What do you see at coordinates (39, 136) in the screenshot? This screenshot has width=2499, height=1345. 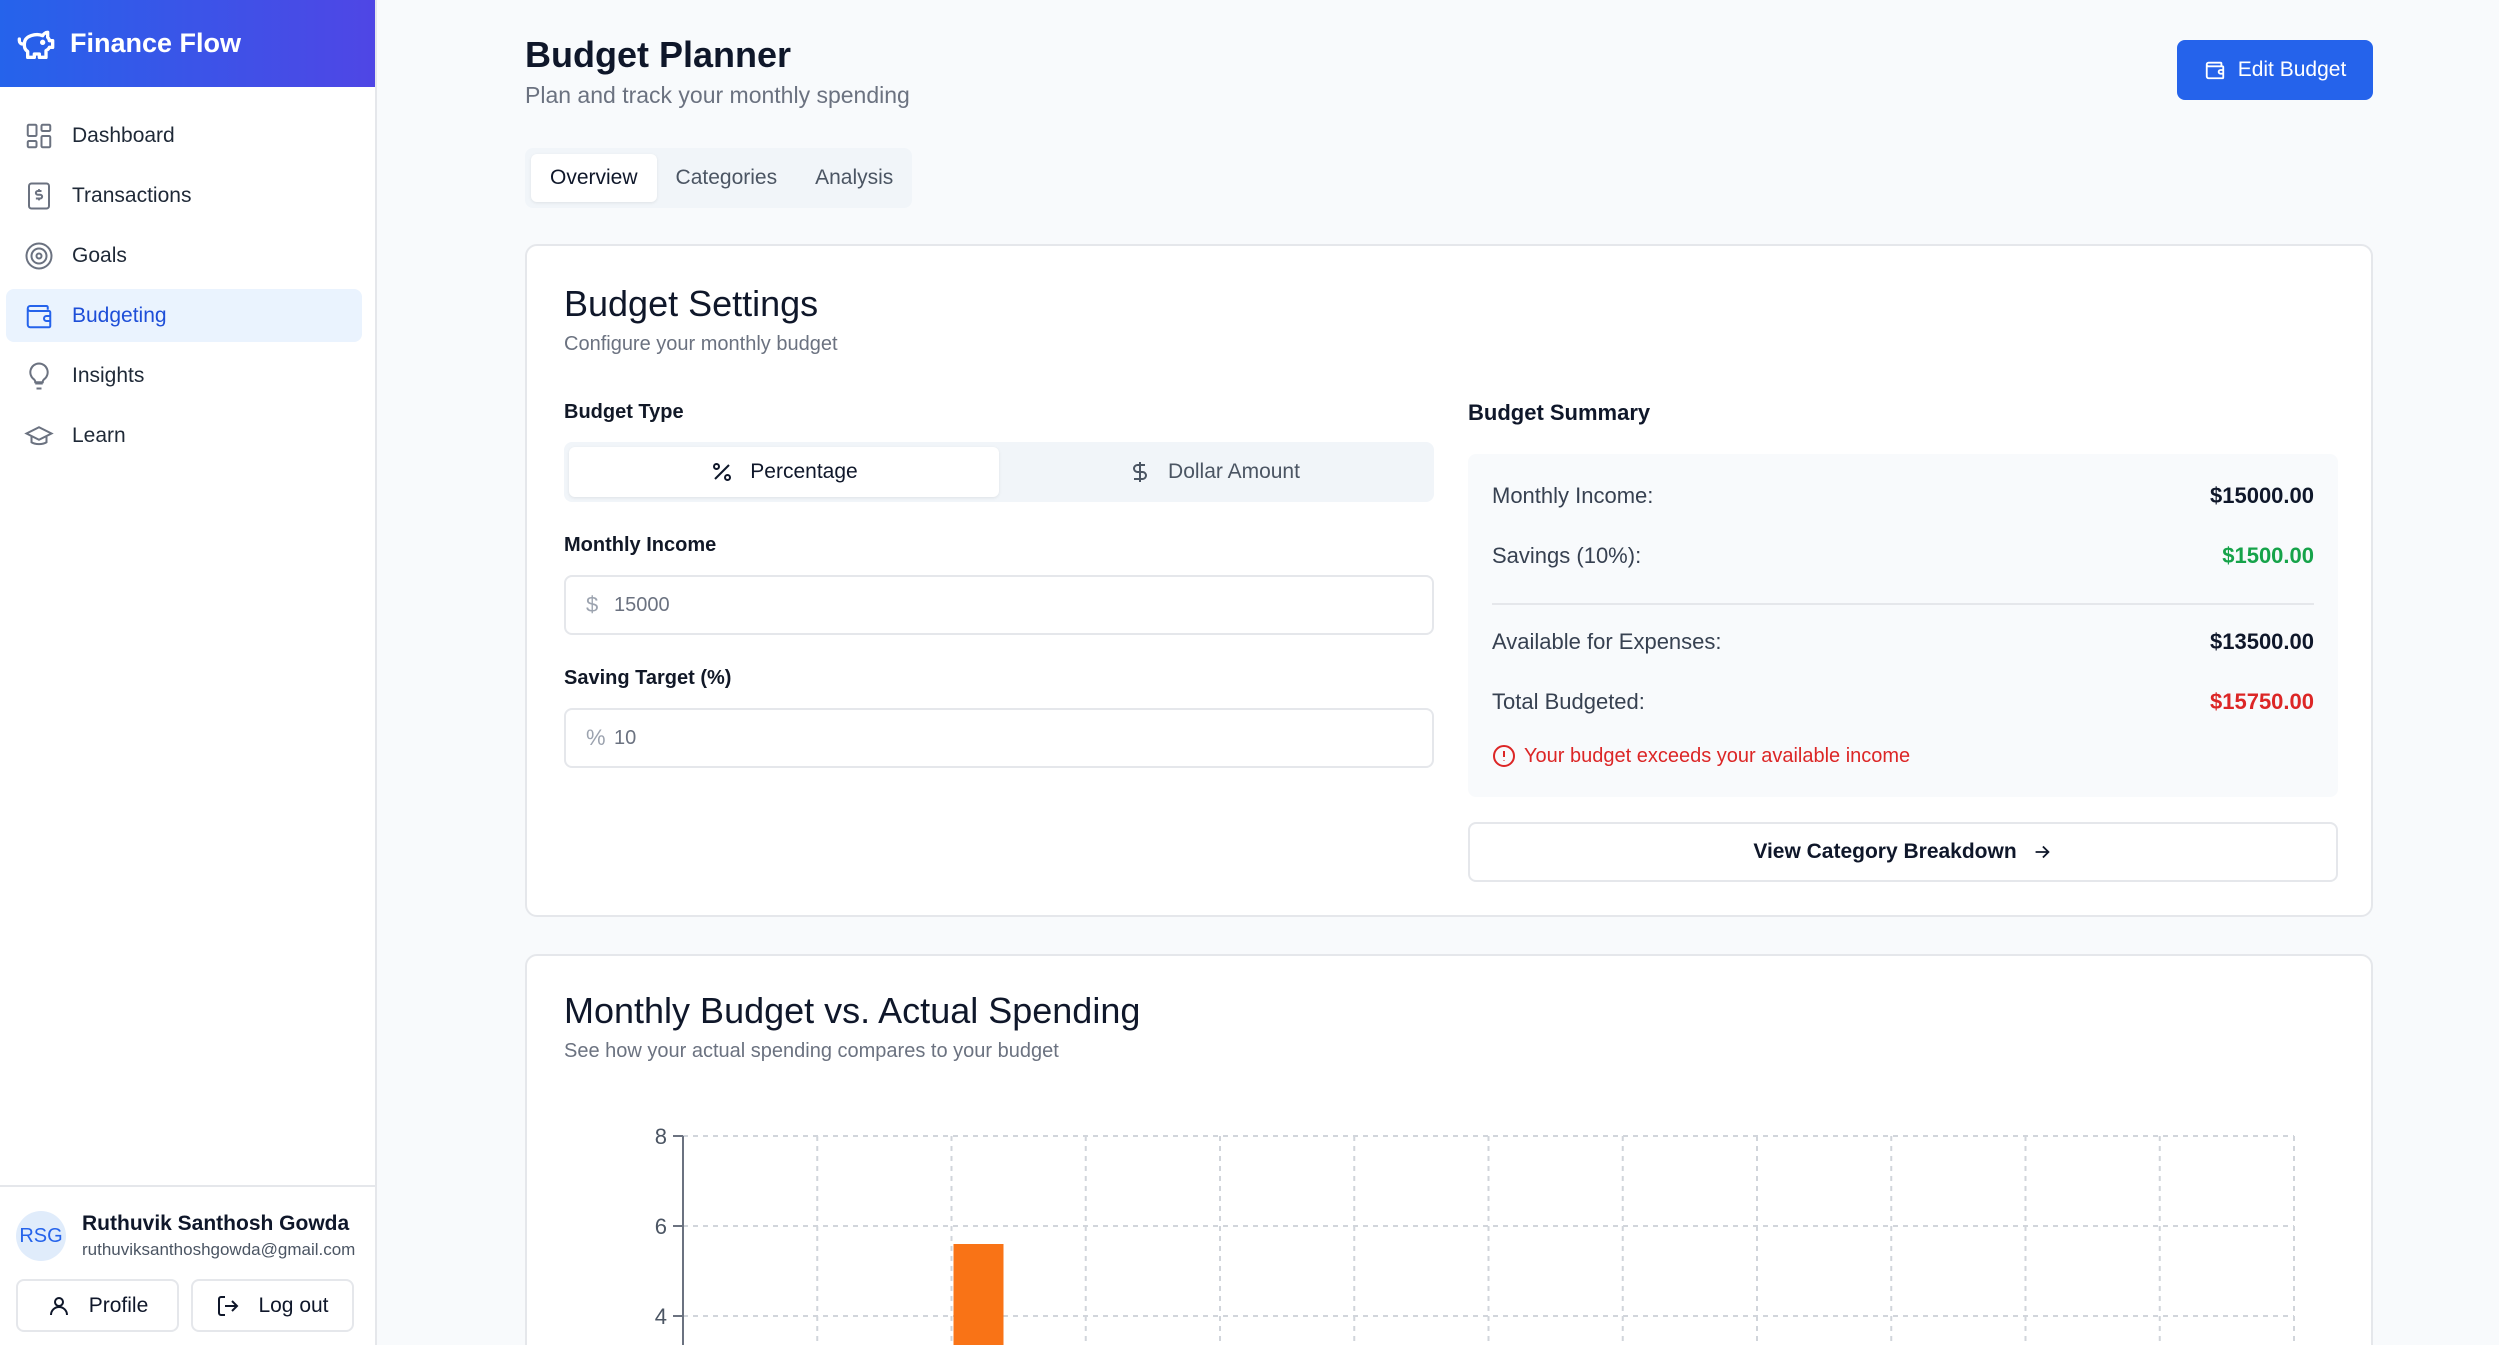 I see `dashboard-icon` at bounding box center [39, 136].